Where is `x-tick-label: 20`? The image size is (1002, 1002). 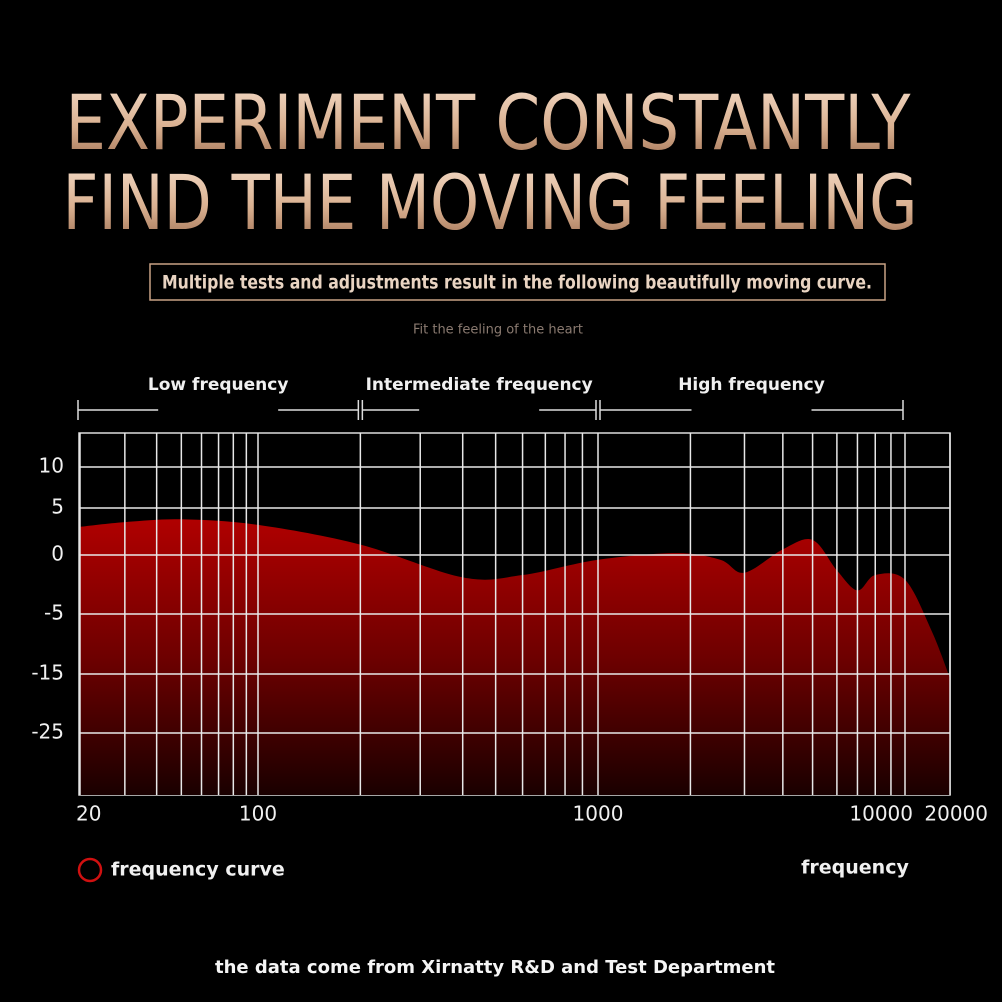 x-tick-label: 20 is located at coordinates (88, 814).